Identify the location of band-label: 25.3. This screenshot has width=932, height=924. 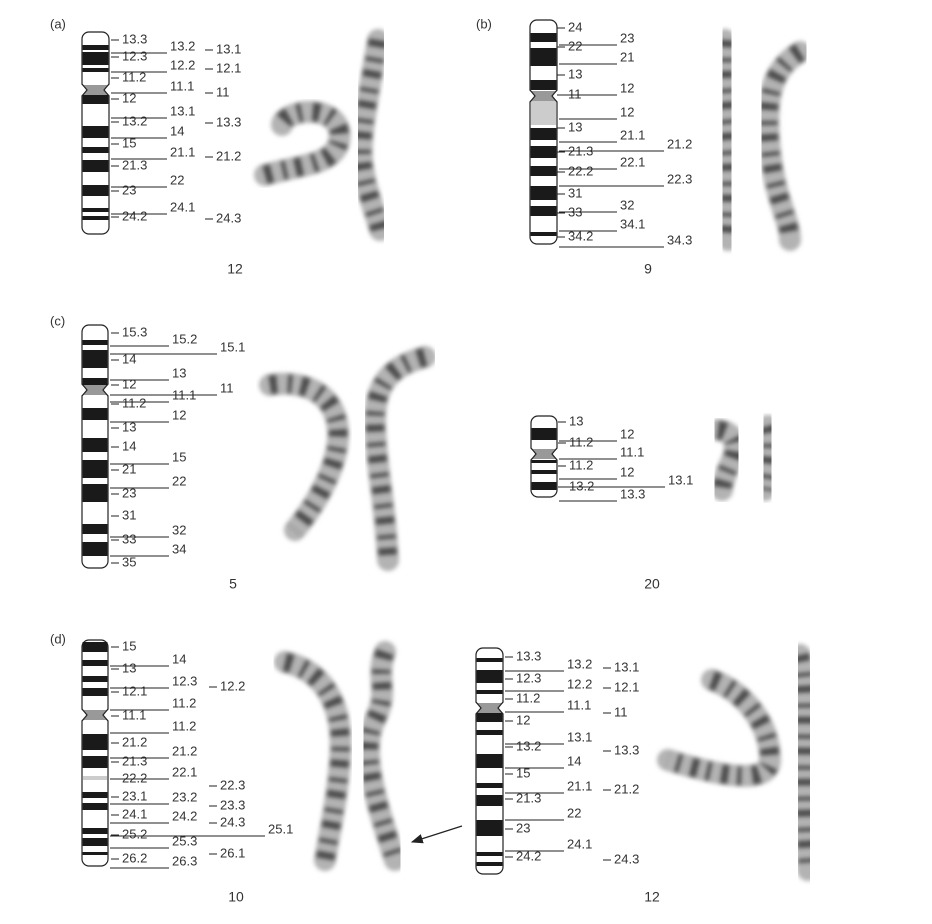
(184, 840).